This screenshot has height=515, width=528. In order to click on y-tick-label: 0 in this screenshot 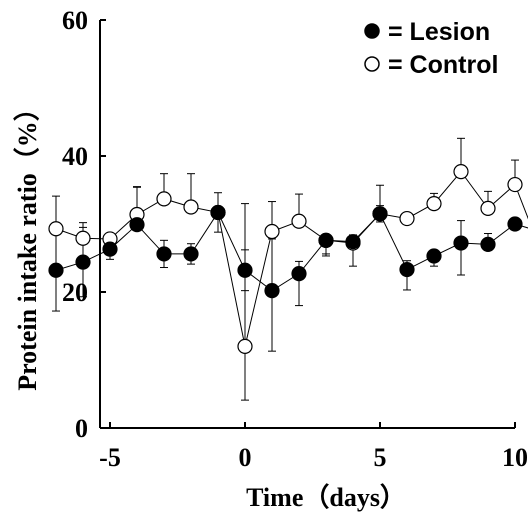, I will do `click(81, 428)`.